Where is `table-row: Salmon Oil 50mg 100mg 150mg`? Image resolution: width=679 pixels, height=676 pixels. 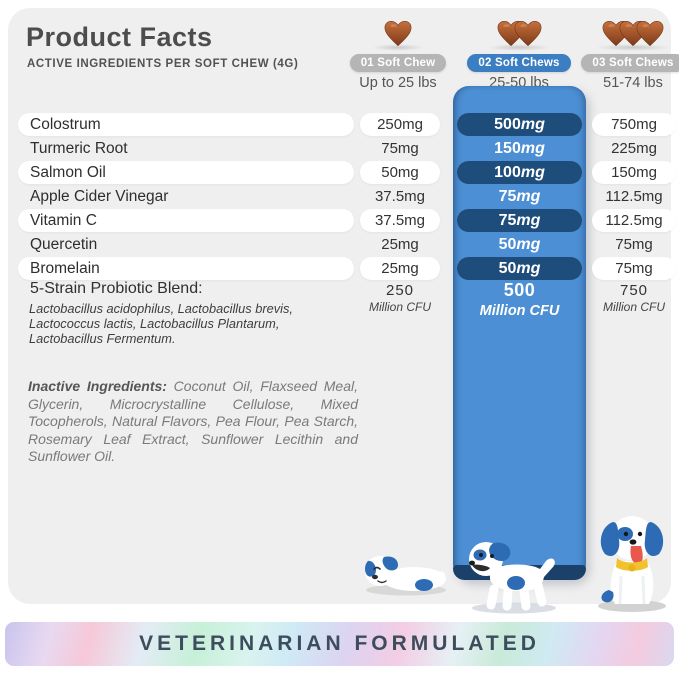
table-row: Salmon Oil 50mg 100mg 150mg is located at coordinates (342, 173).